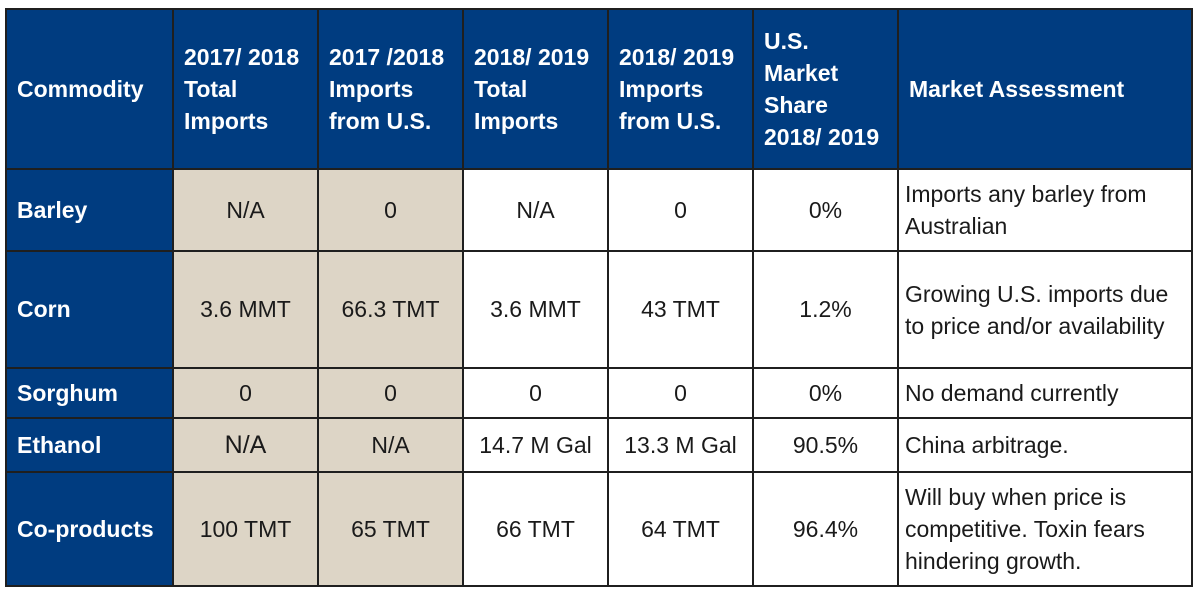 Image resolution: width=1196 pixels, height=590 pixels. Describe the element at coordinates (89, 210) in the screenshot. I see `row-label-barley: Barley` at that location.